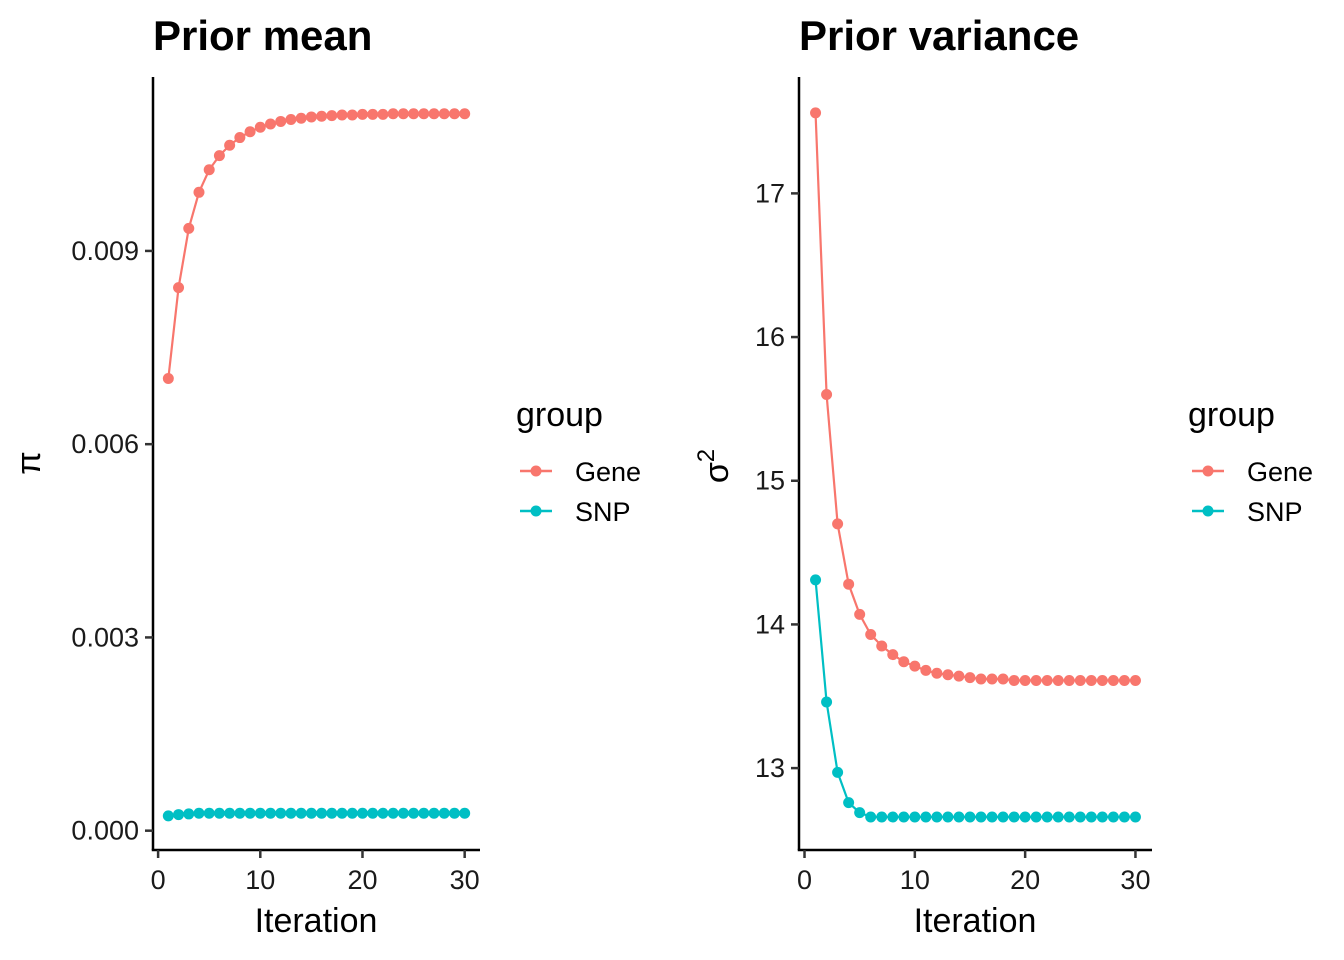 This screenshot has height=960, width=1344. Describe the element at coordinates (1275, 512) in the screenshot. I see `legend-snp-label: SNP` at that location.